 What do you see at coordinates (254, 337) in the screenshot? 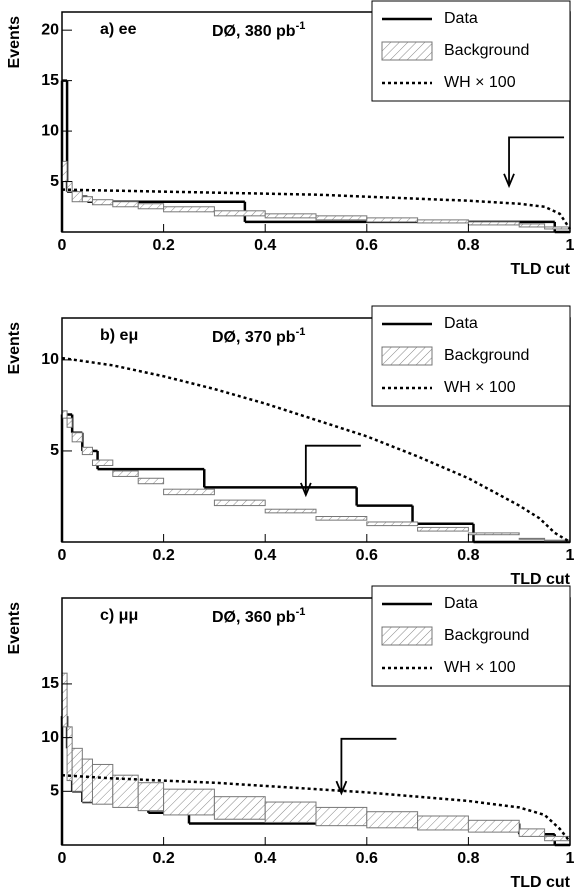
I see `luminosity-text: DØ, 370 pb` at bounding box center [254, 337].